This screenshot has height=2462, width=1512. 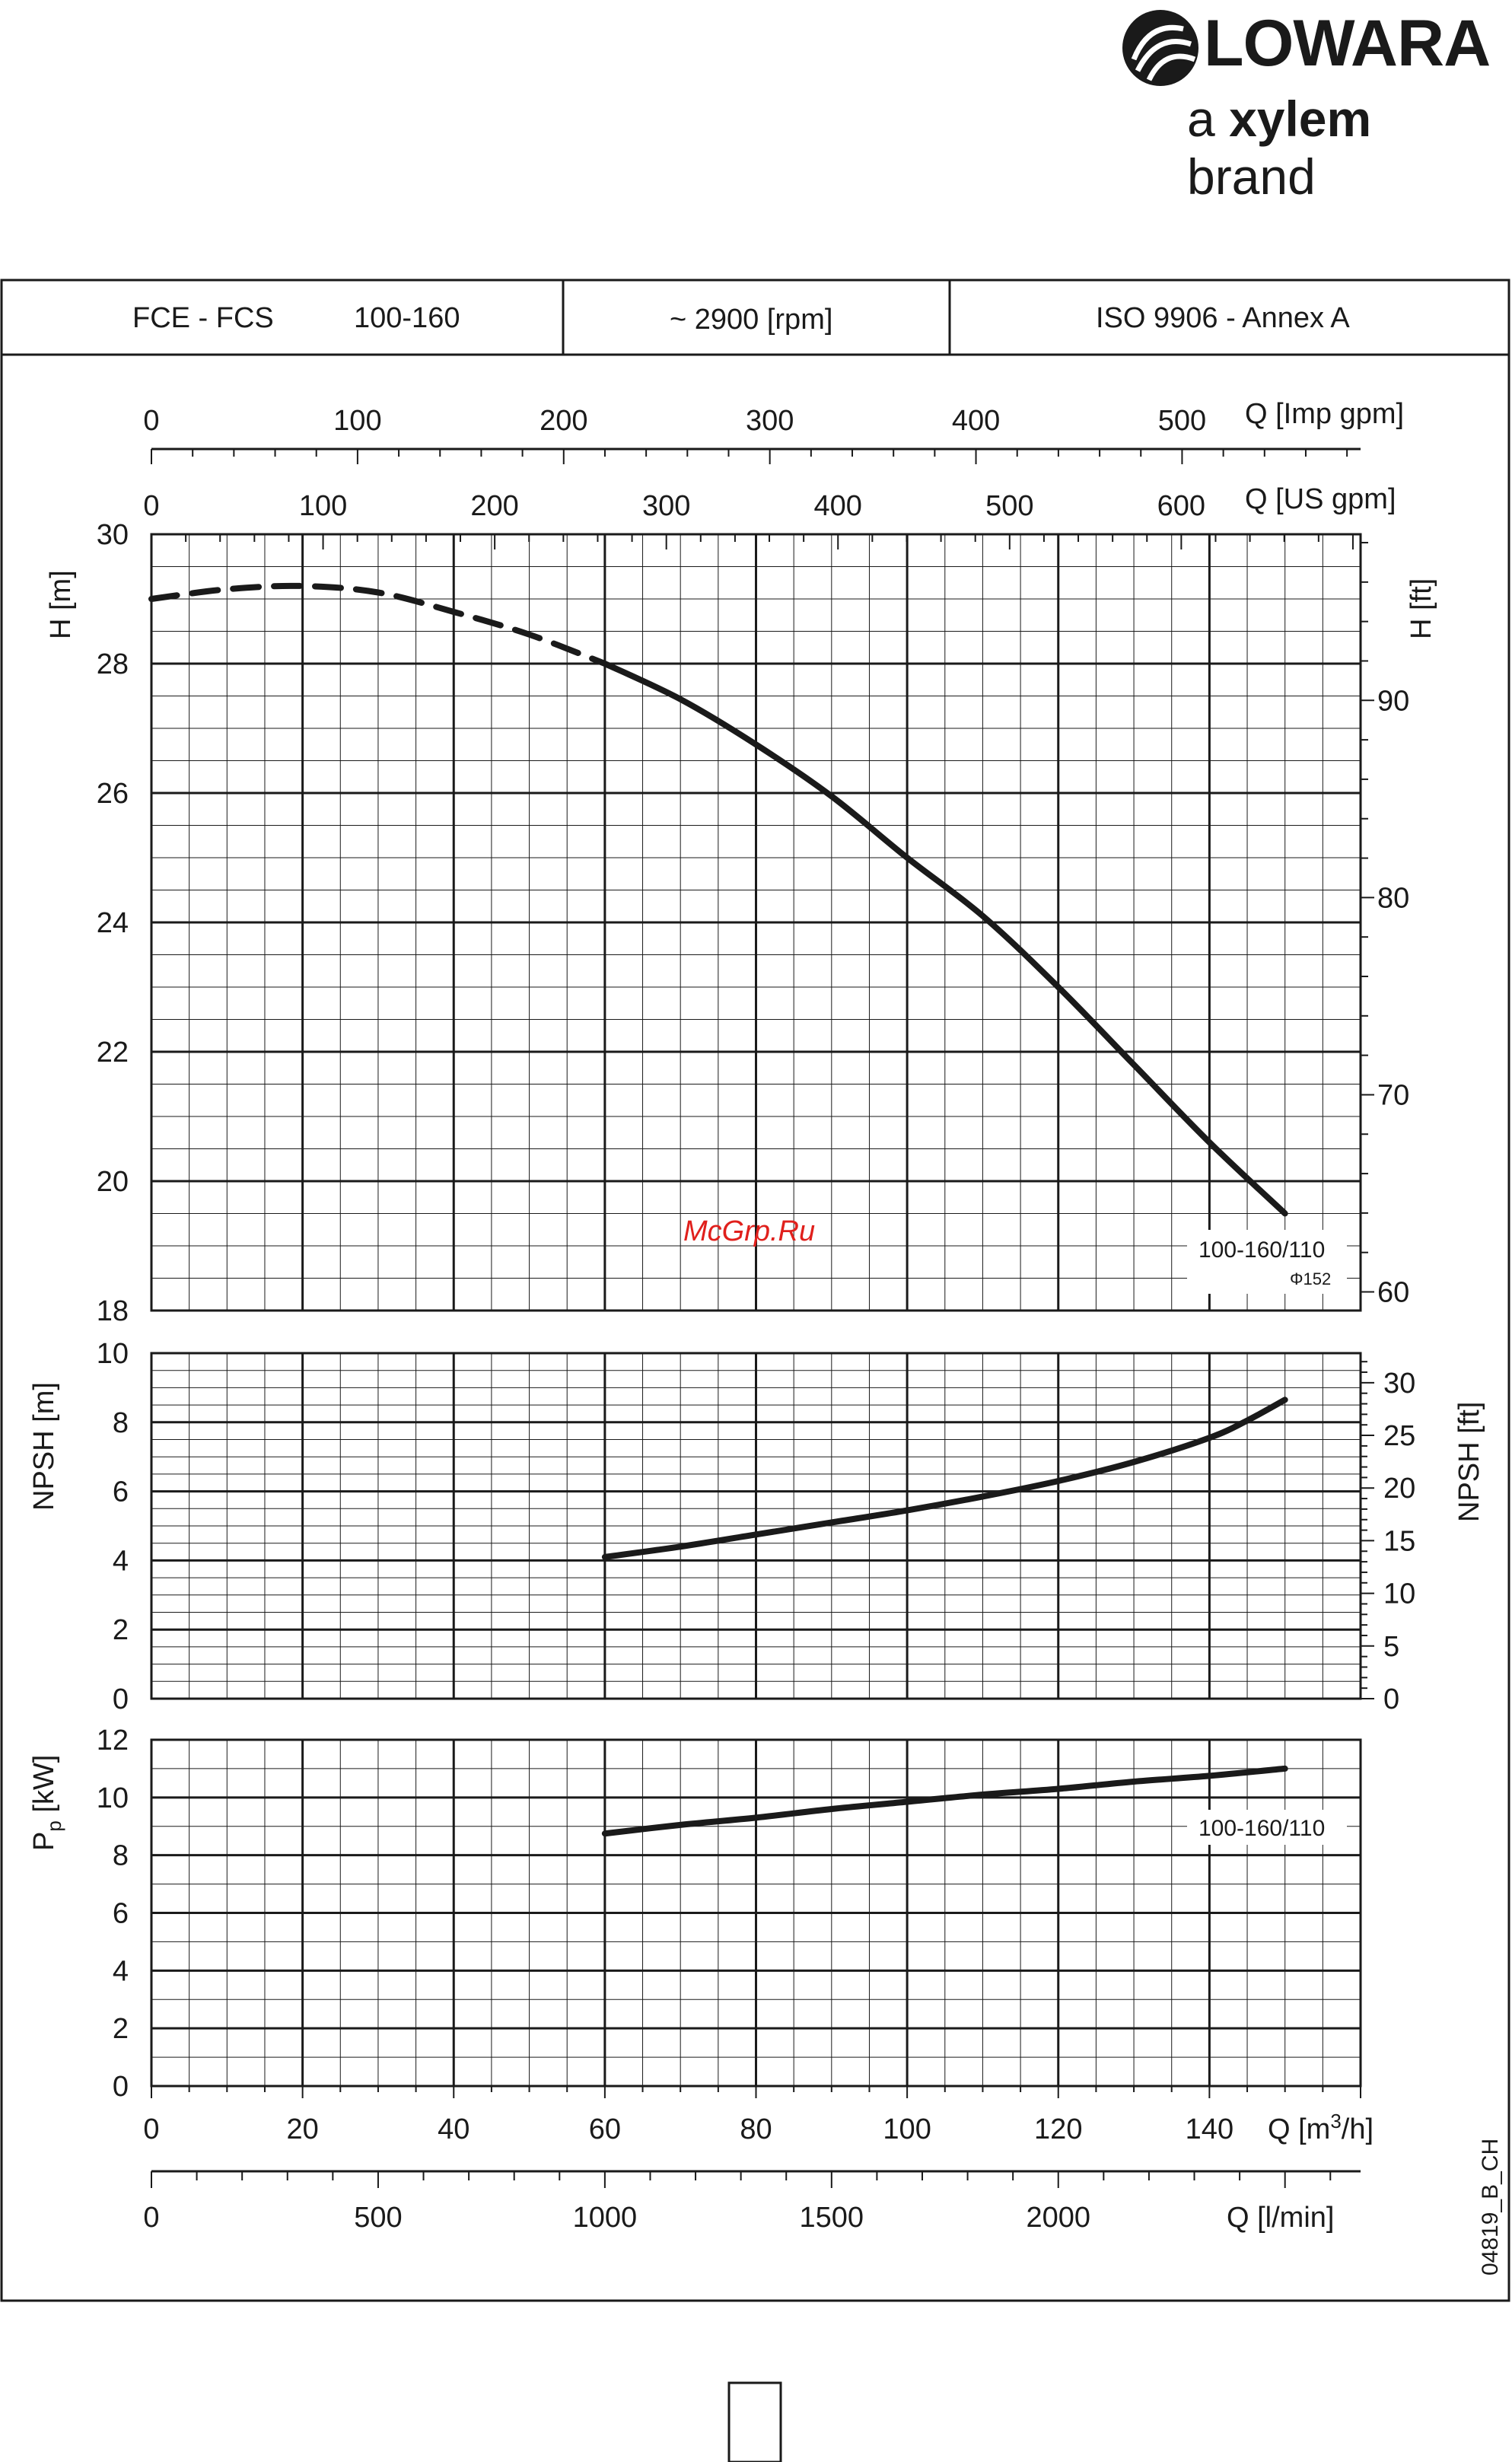 What do you see at coordinates (1321, 2127) in the screenshot?
I see `flow-m3h-axis-label: Q [m3/h]` at bounding box center [1321, 2127].